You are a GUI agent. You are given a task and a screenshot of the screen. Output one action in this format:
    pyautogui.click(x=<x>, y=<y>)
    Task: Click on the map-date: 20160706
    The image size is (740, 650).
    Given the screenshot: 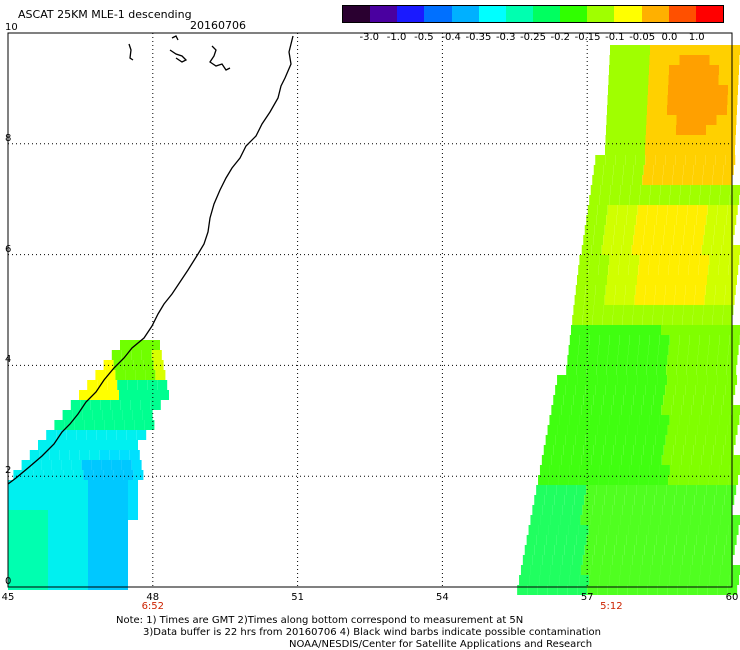 What is the action you would take?
    pyautogui.click(x=218, y=25)
    